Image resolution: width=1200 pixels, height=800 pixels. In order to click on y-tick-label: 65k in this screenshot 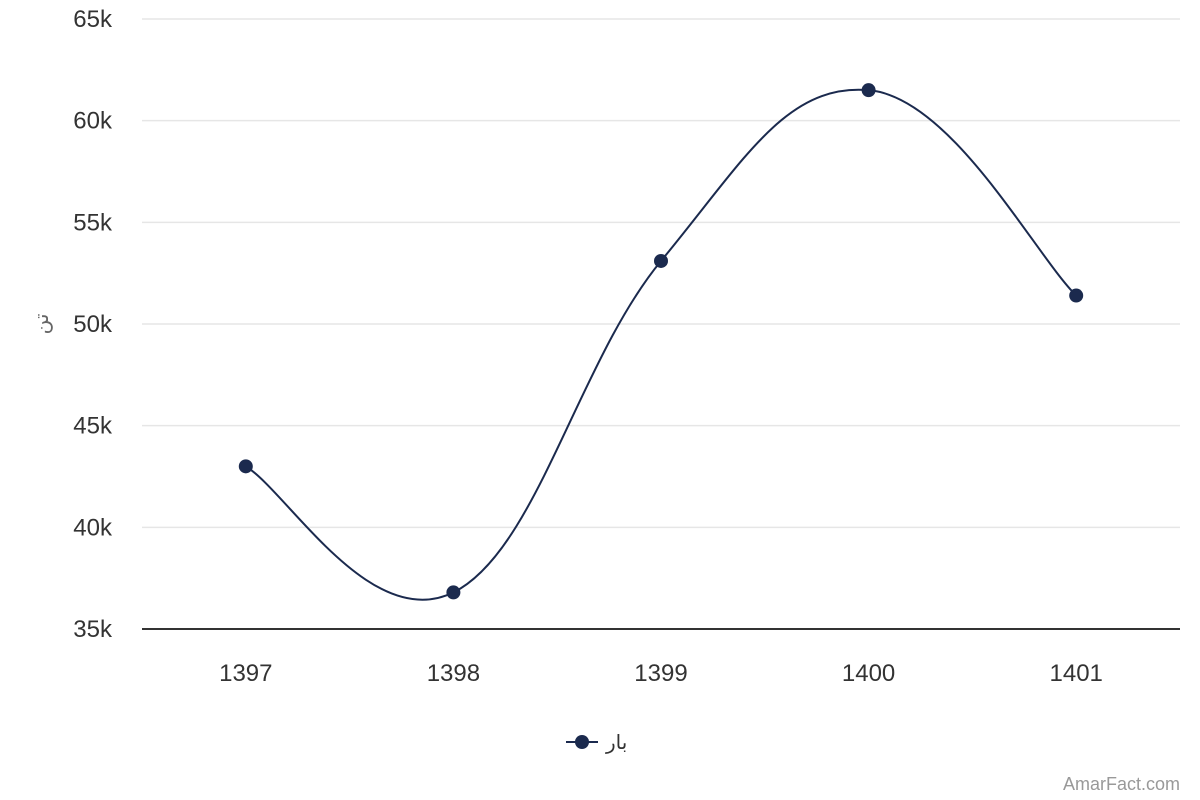, I will do `click(93, 19)`.